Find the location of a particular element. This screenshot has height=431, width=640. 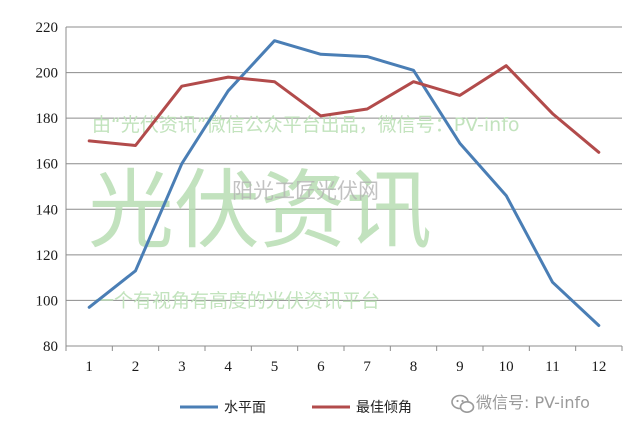

wechat-id-text: 微信号: PV-info is located at coordinates (533, 402).